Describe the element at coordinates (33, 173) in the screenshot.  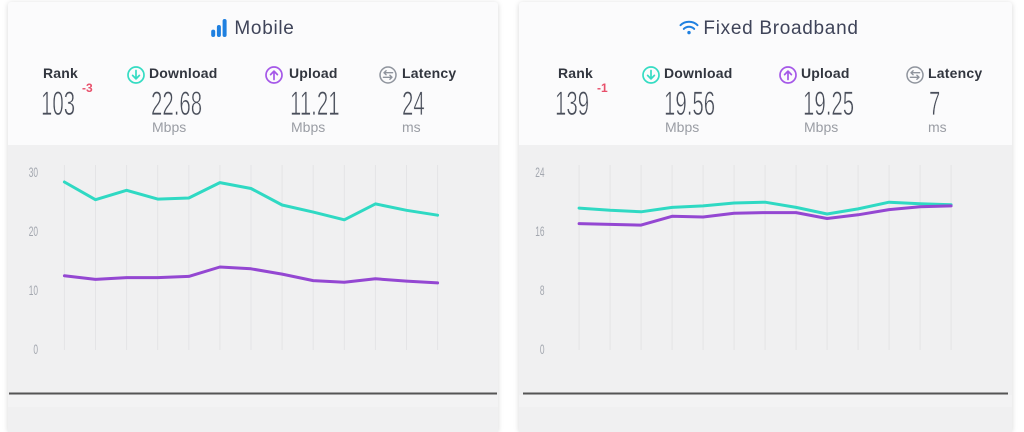
I see `svg-text: 30` at that location.